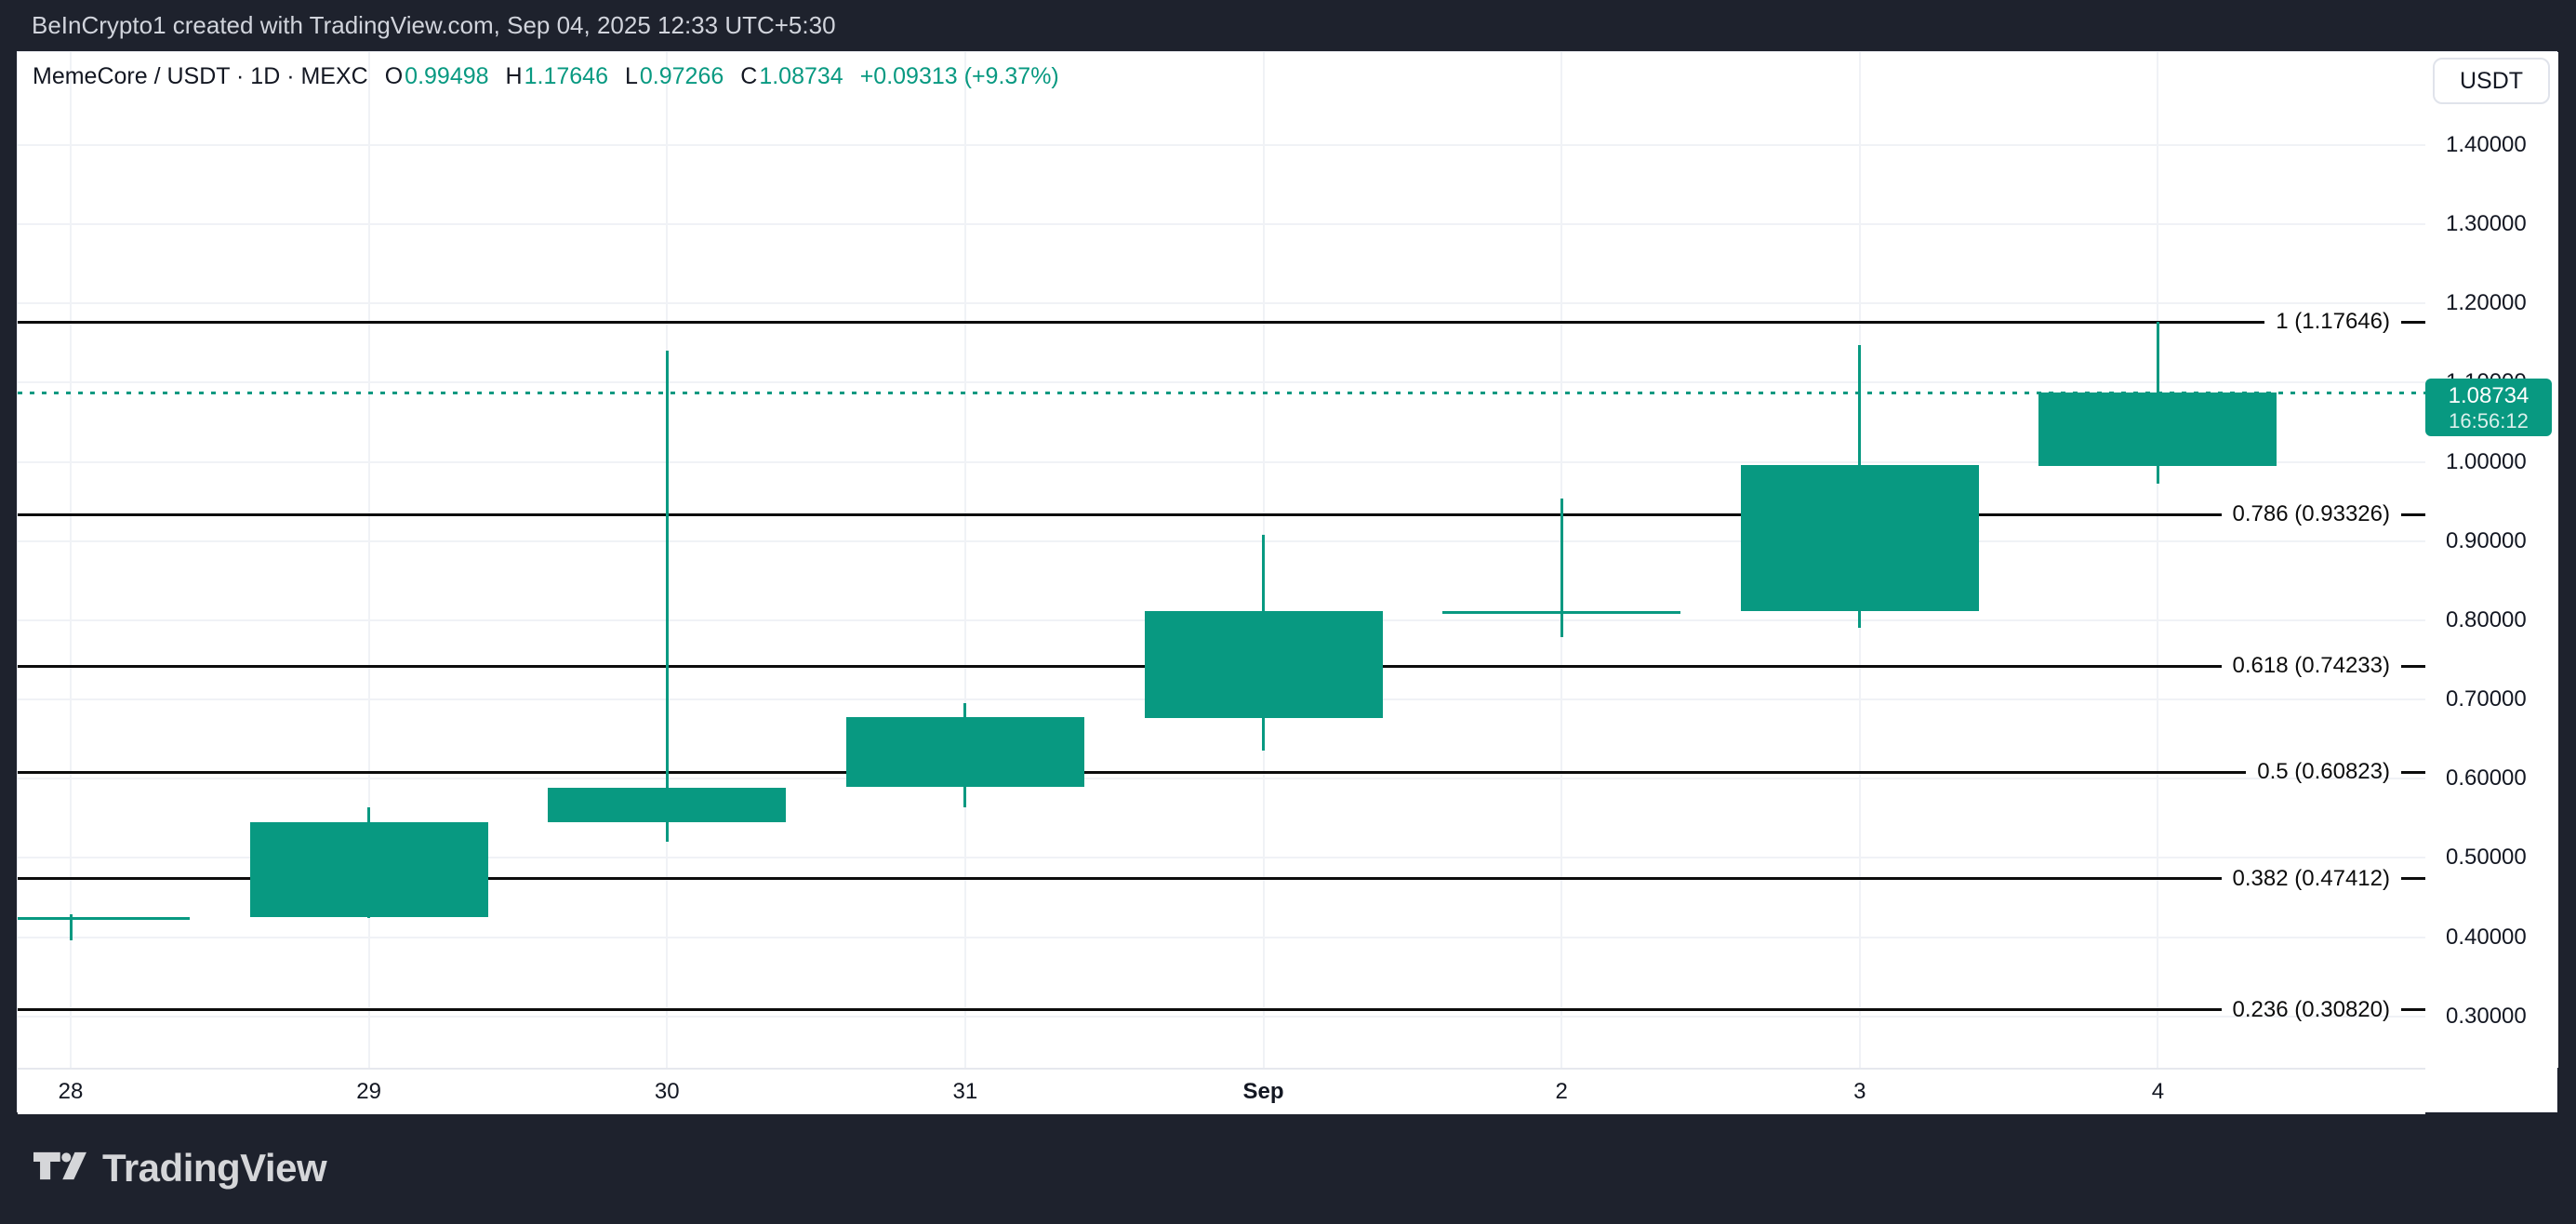  What do you see at coordinates (681, 76) in the screenshot?
I see `ohlc-low-value: 0.97266` at bounding box center [681, 76].